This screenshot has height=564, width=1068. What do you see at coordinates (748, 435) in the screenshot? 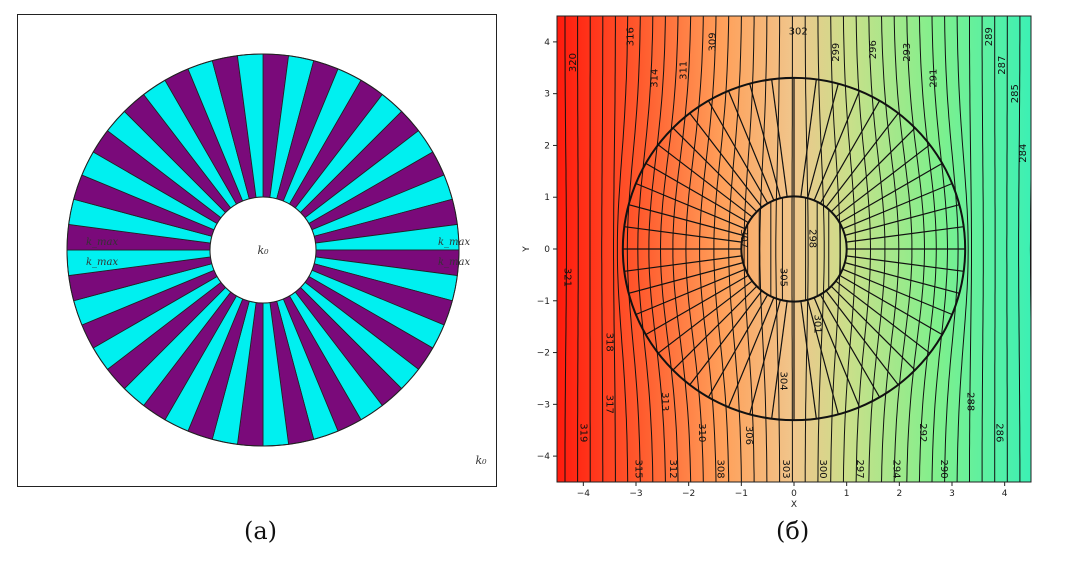
I see `contour-label: 306` at bounding box center [748, 435].